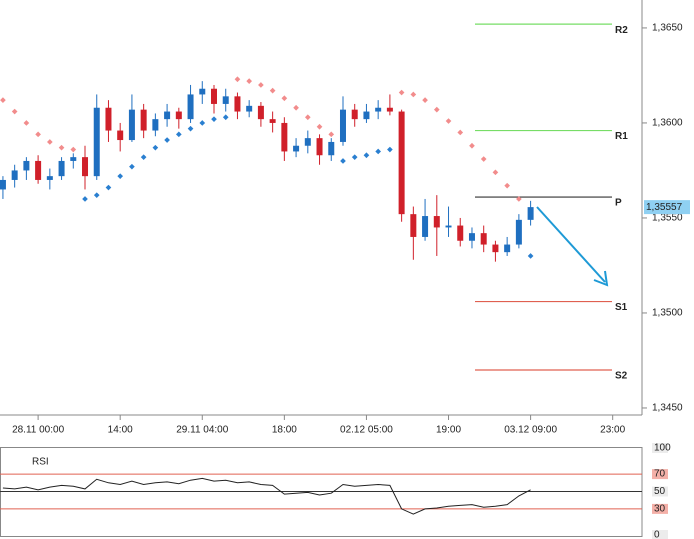  What do you see at coordinates (366, 430) in the screenshot?
I see `x-tick-label: 02.12 05:00` at bounding box center [366, 430].